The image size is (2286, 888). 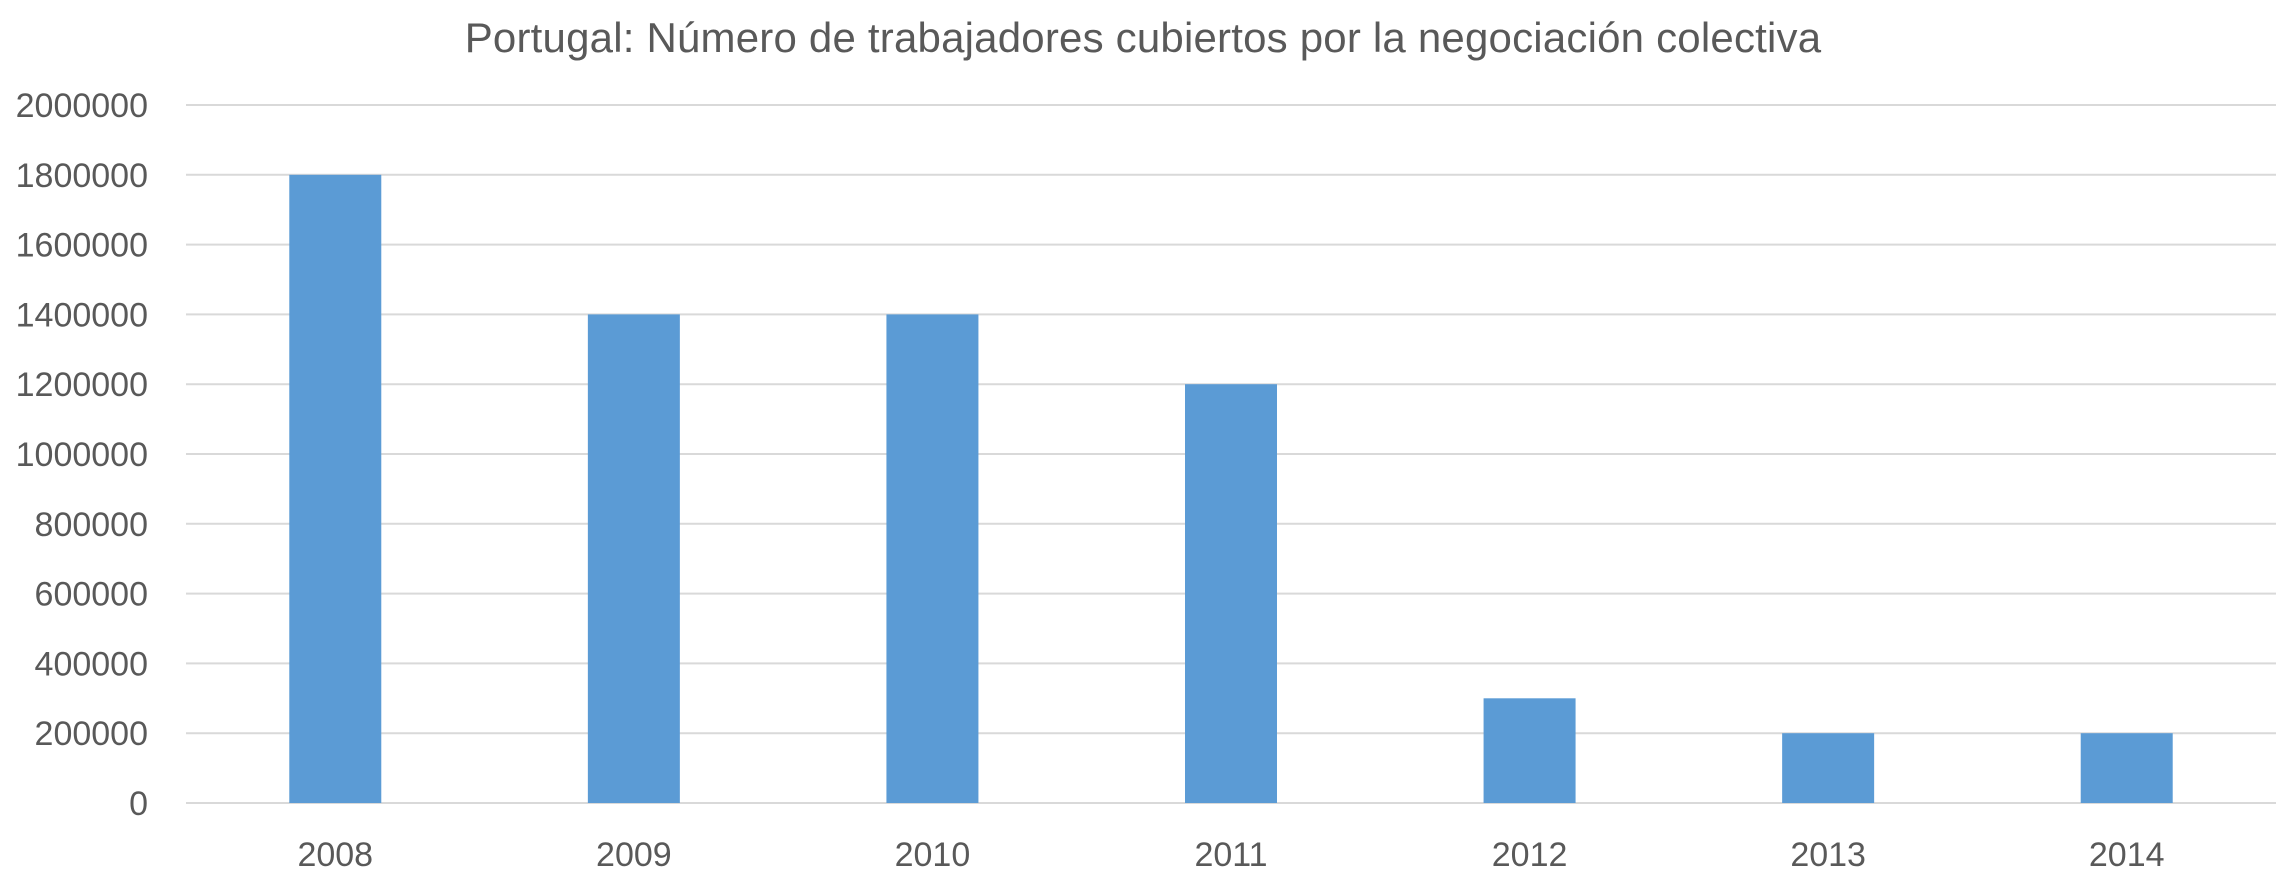 What do you see at coordinates (82, 176) in the screenshot?
I see `y-tick-label: 1800000` at bounding box center [82, 176].